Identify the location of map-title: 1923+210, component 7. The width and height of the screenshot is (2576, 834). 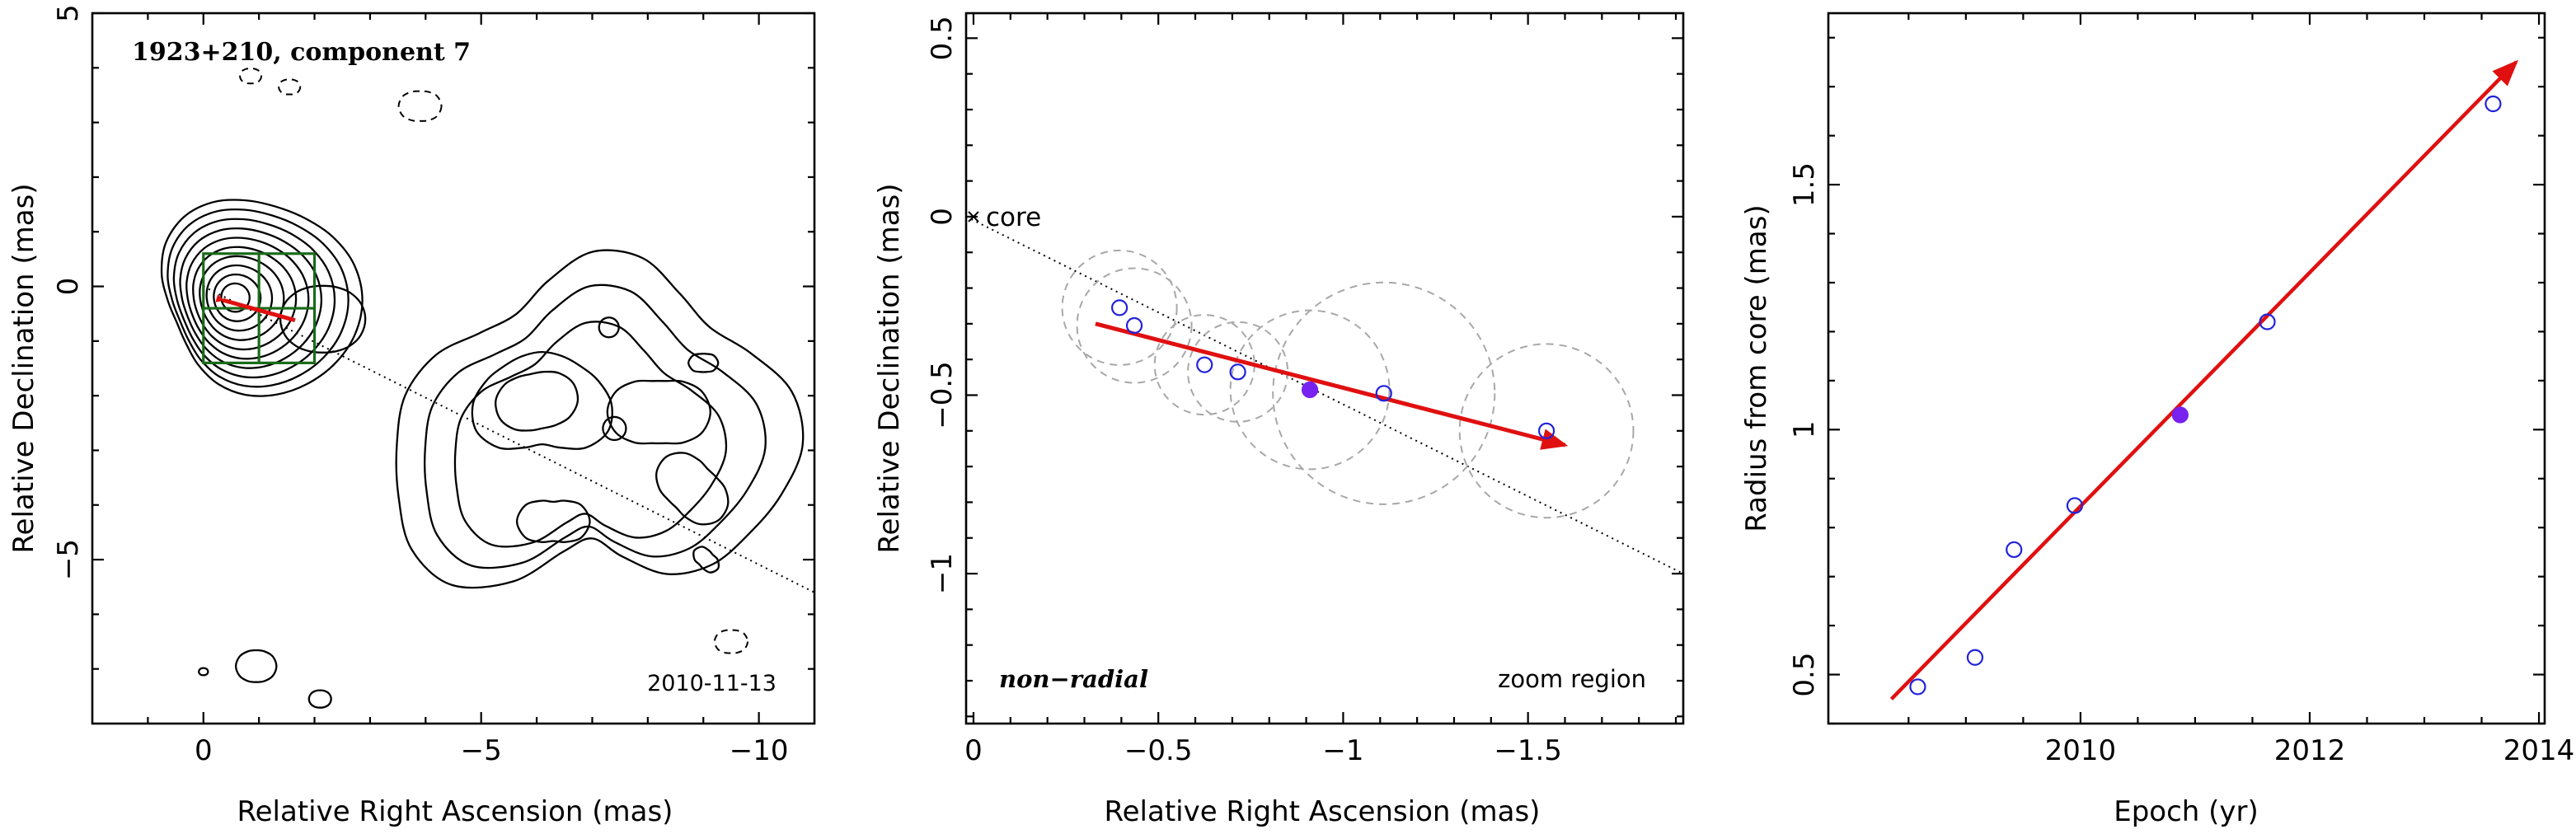
(302, 52).